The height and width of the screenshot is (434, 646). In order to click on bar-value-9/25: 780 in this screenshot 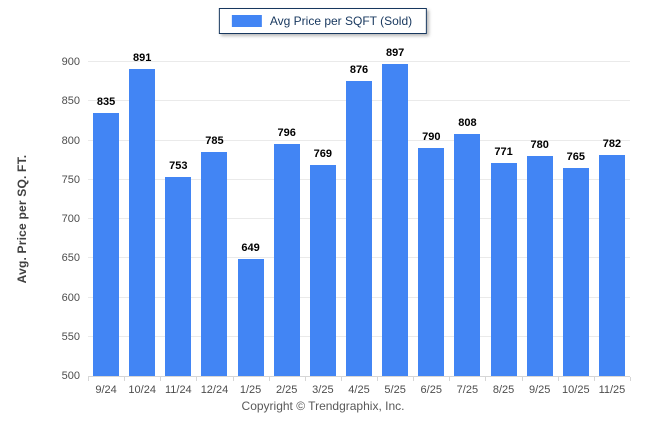, I will do `click(539, 145)`.